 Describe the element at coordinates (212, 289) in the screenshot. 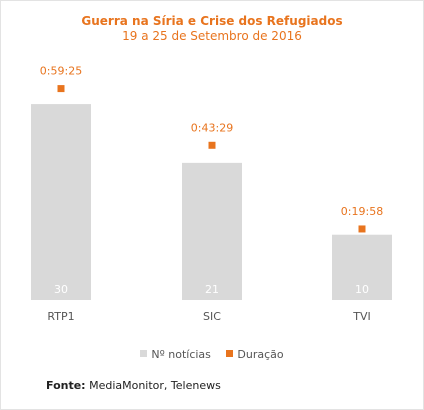

I see `bar-value-label: 21` at that location.